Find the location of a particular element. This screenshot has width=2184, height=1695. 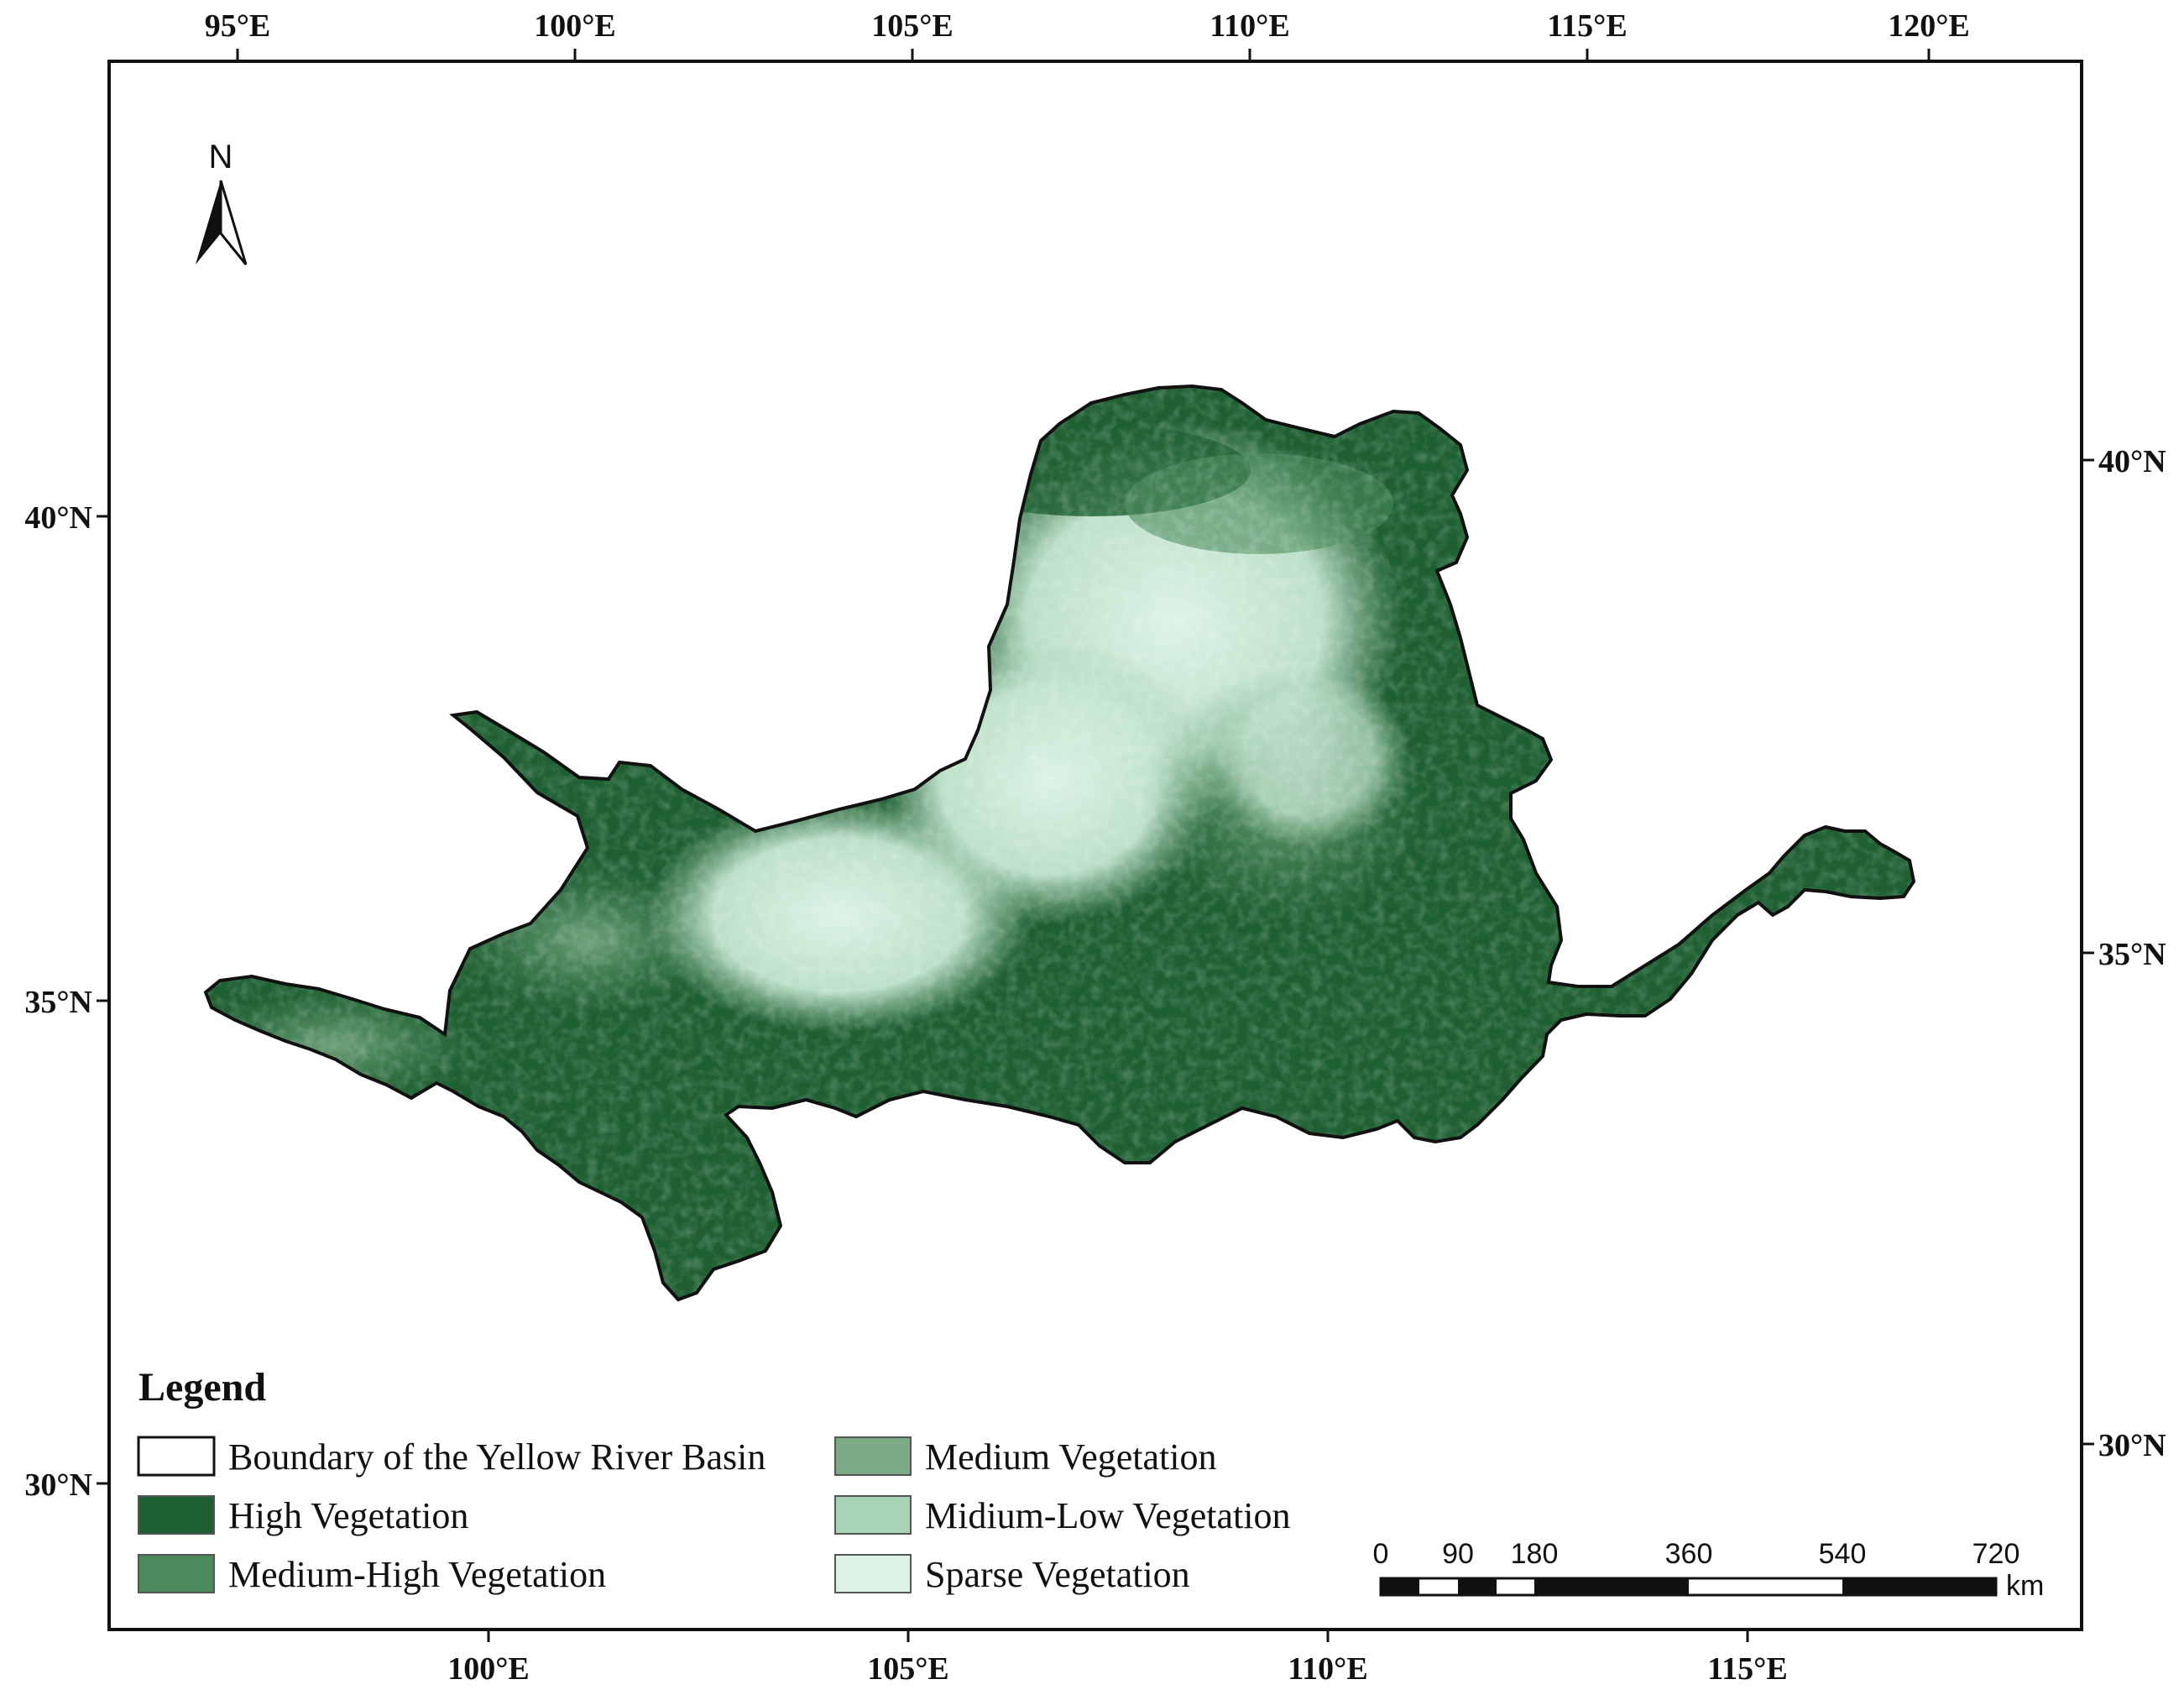

legend-label-medium-low: Midium-Low Vegetation is located at coordinates (1107, 1515).